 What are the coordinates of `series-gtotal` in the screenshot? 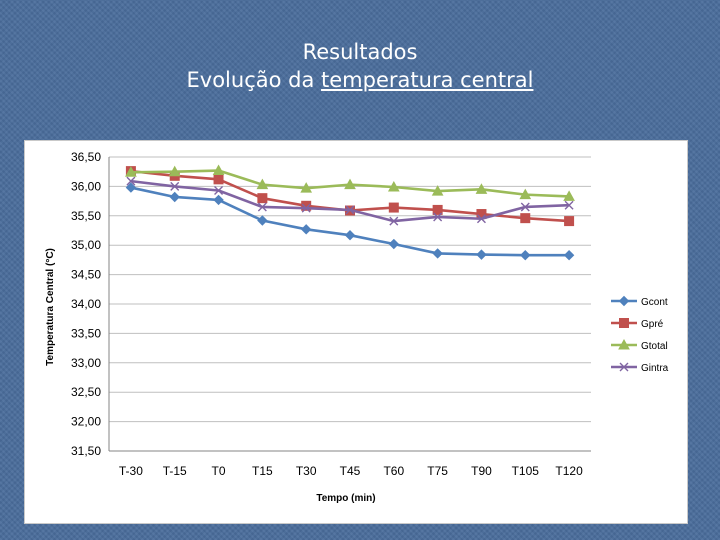 It's located at (350, 182).